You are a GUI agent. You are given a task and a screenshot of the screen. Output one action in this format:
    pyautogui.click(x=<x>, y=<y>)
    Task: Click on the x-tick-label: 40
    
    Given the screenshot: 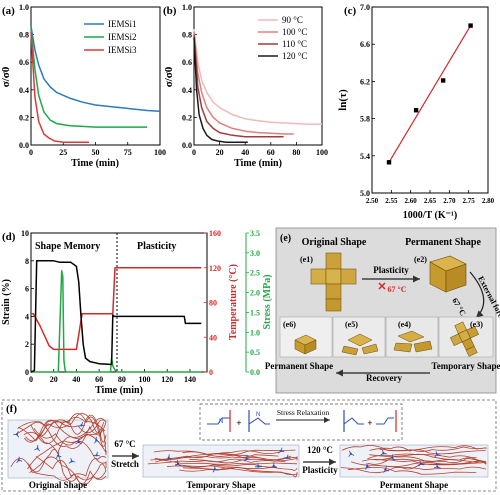 What is the action you would take?
    pyautogui.click(x=245, y=152)
    